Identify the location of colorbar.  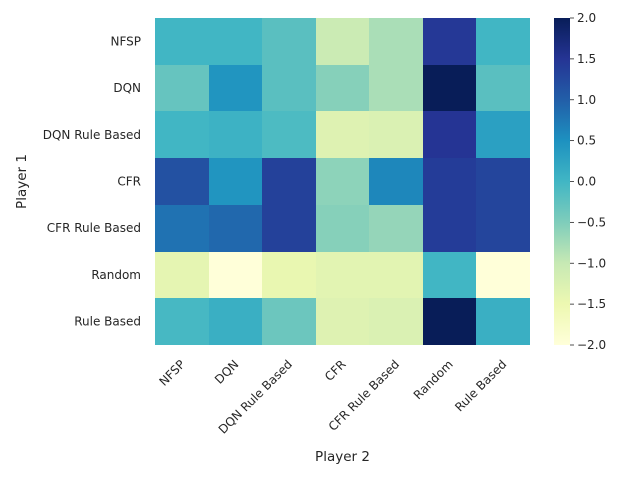
(562, 181).